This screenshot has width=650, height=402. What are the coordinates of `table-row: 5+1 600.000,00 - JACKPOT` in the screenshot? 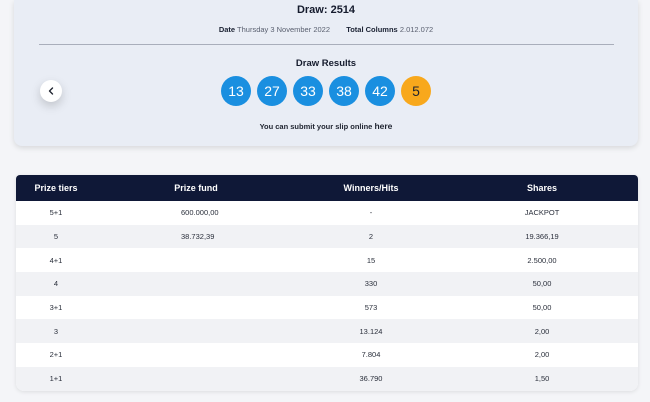 It's located at (327, 213).